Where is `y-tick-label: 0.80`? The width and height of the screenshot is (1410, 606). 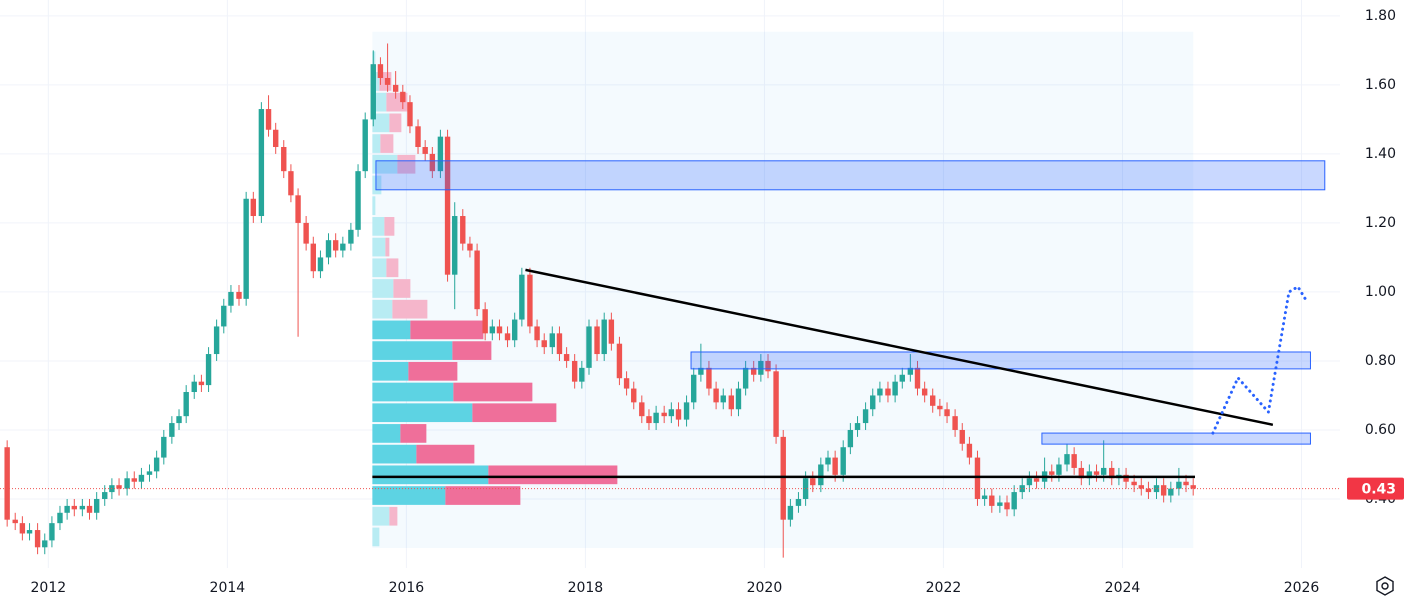 y-tick-label: 0.80 is located at coordinates (1380, 361).